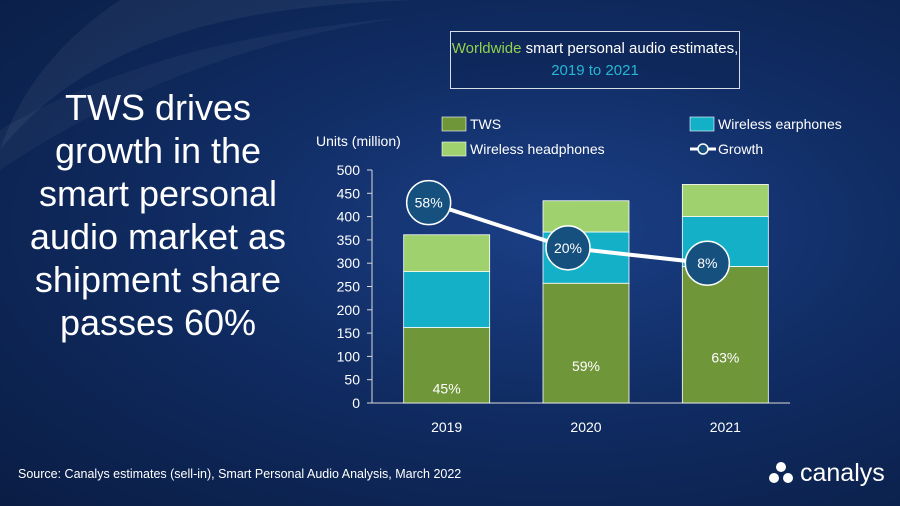 The width and height of the screenshot is (900, 506). Describe the element at coordinates (356, 403) in the screenshot. I see `y-tick-label: 0` at that location.